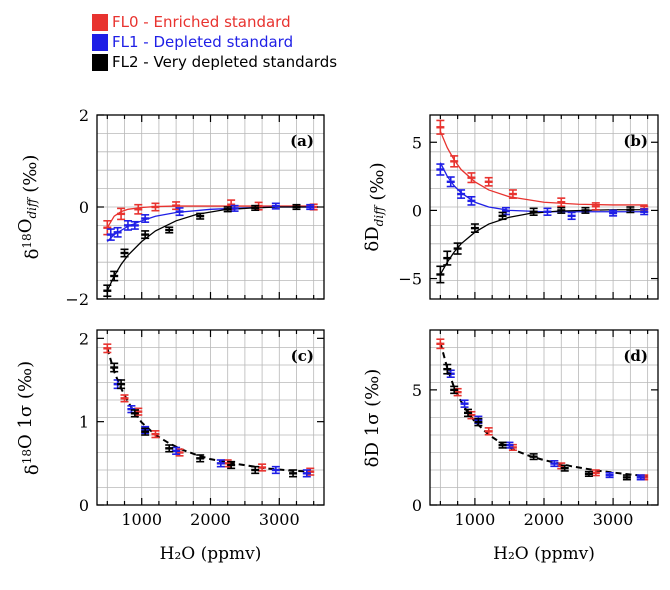 The image size is (670, 590). Describe the element at coordinates (214, 62) in the screenshot. I see `legend-entry-fl2: FL2 - Very depleted standards` at that location.